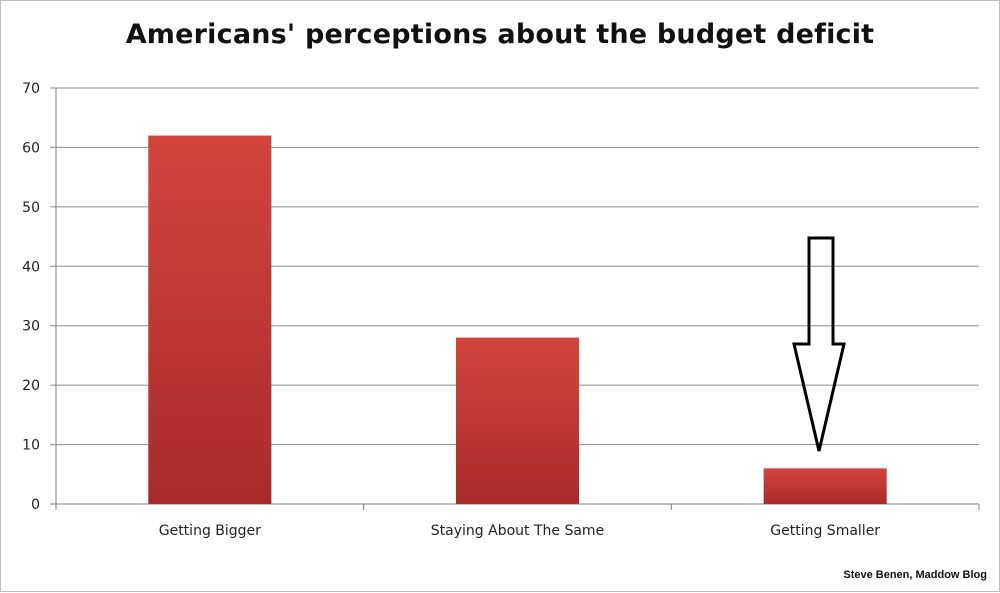  Describe the element at coordinates (31, 386) in the screenshot. I see `y-tick-label: 20` at that location.